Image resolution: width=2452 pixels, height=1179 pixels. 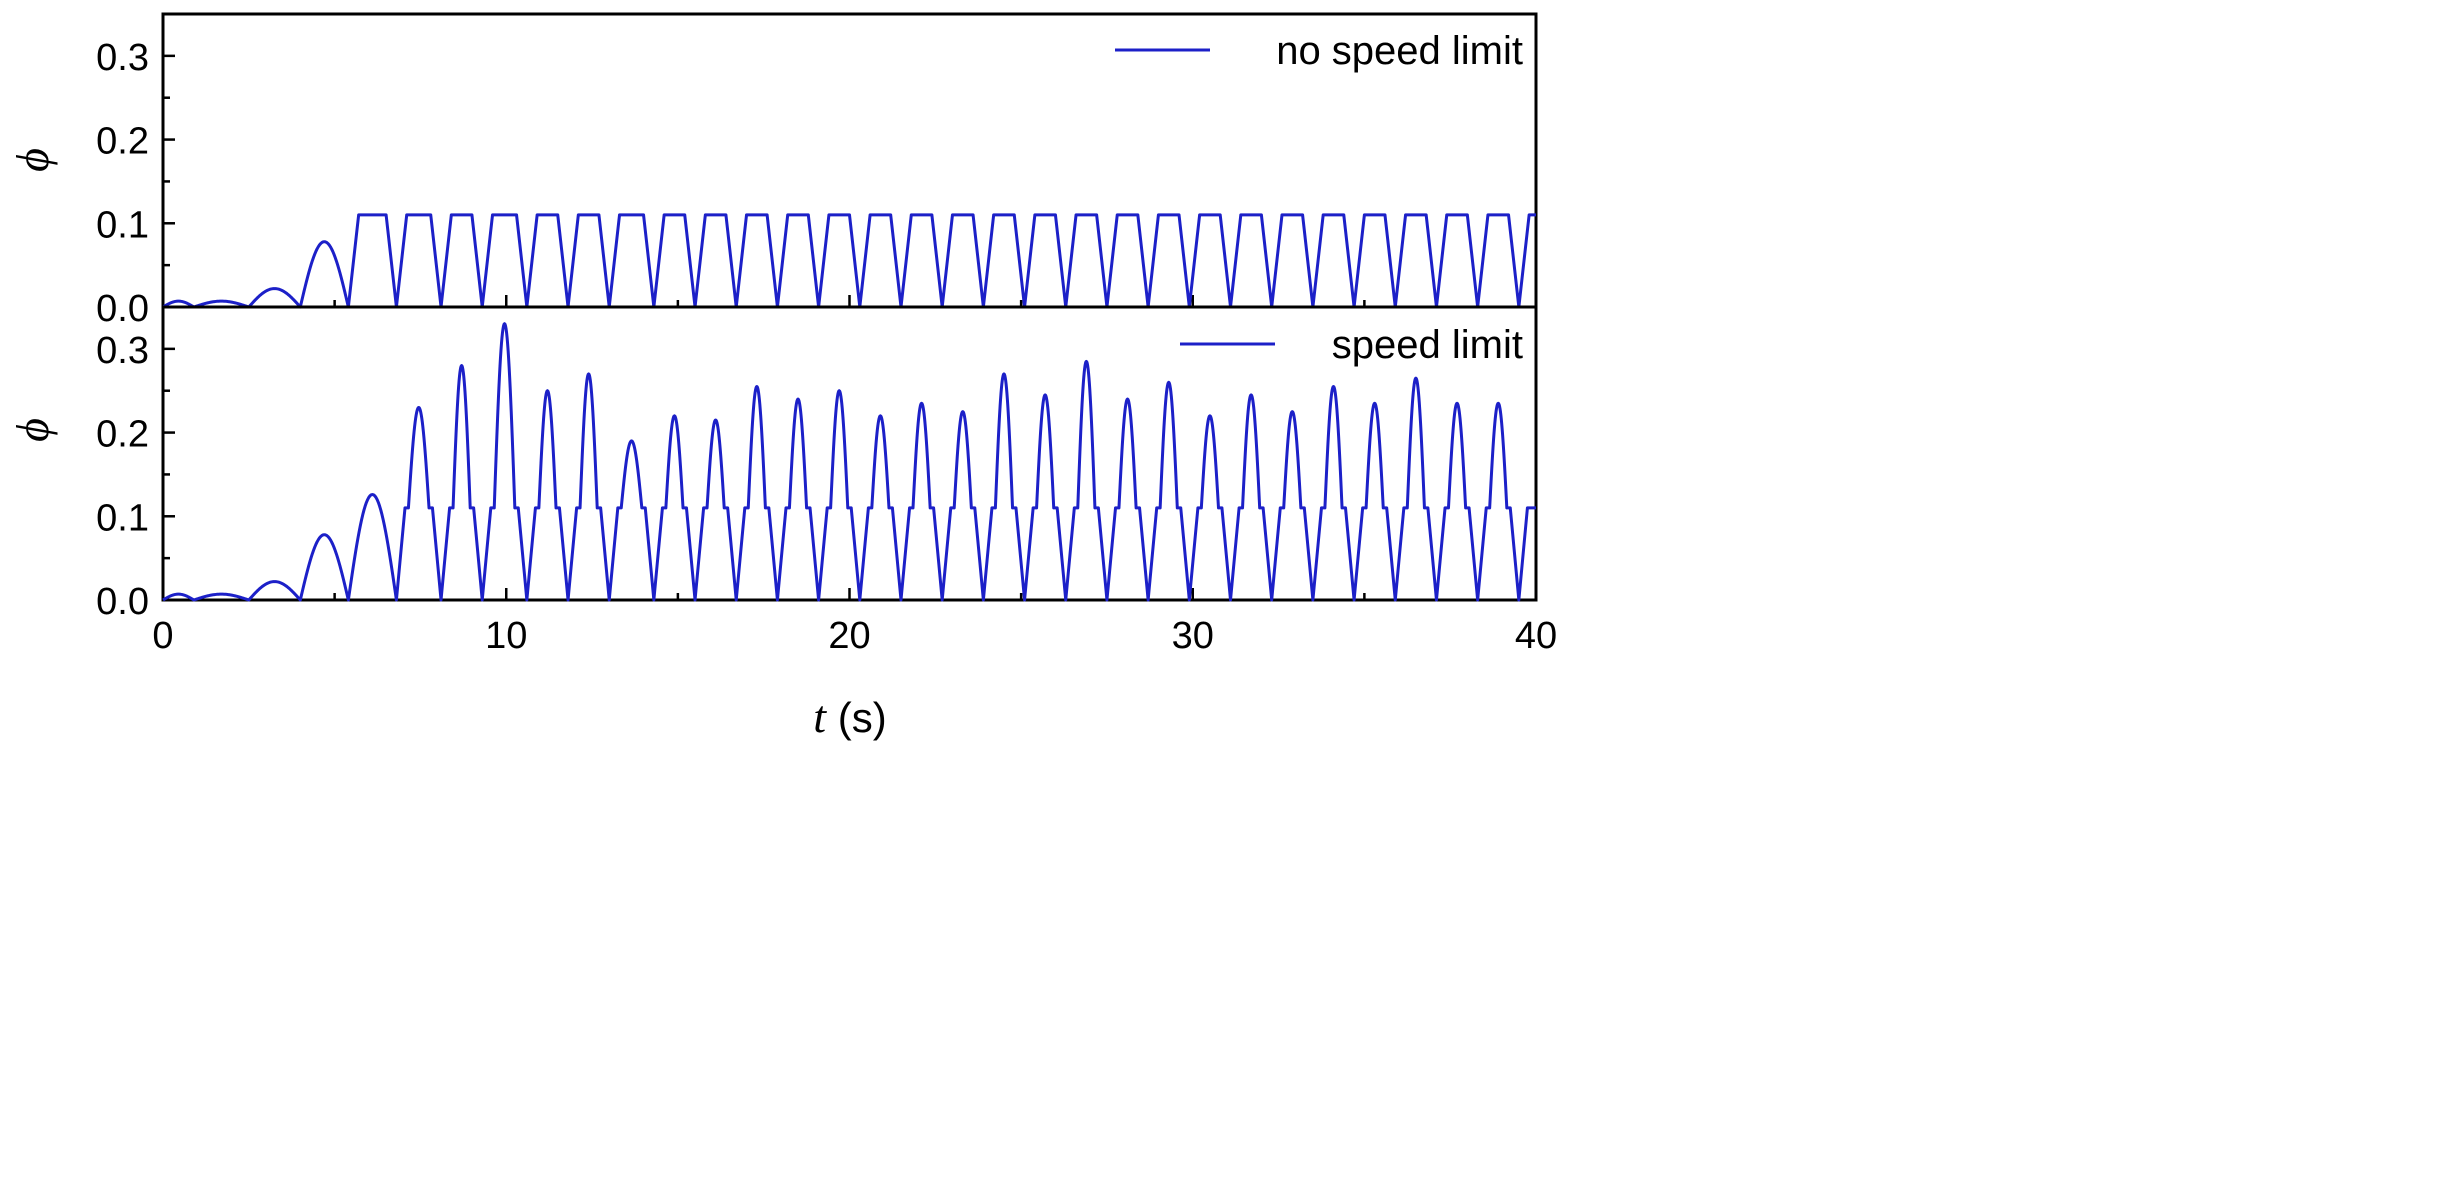 What do you see at coordinates (1536, 636) in the screenshot?
I see `x-tick-label: 40` at bounding box center [1536, 636].